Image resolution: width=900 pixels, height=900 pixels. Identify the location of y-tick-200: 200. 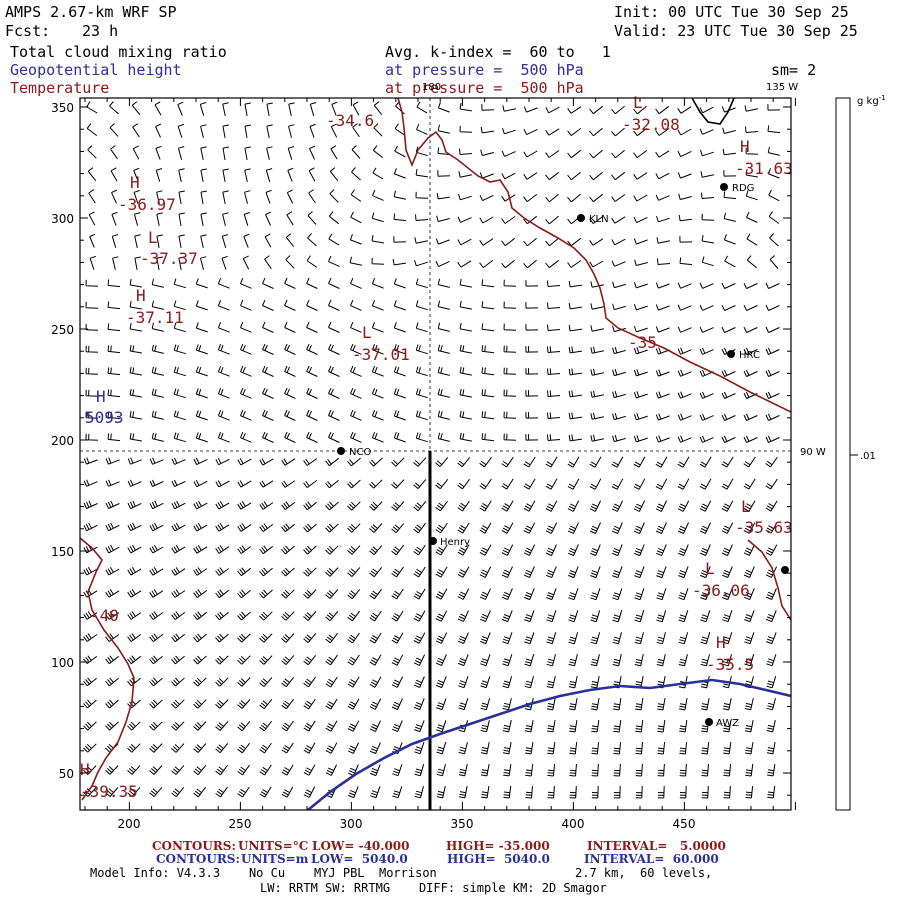
(62, 441).